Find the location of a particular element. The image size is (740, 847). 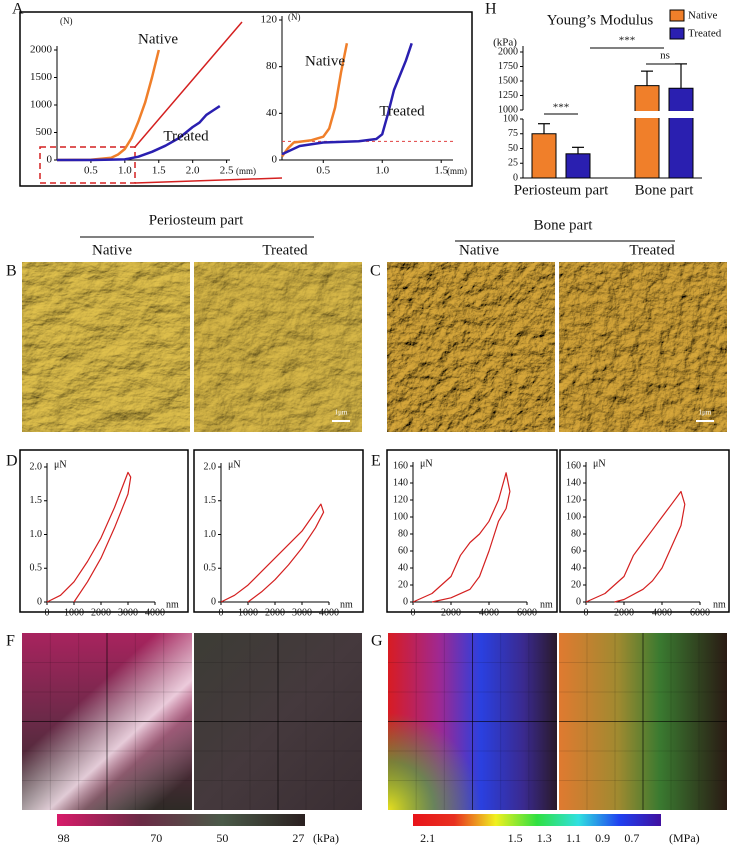

x-tick-label: 3000 is located at coordinates (128, 612).